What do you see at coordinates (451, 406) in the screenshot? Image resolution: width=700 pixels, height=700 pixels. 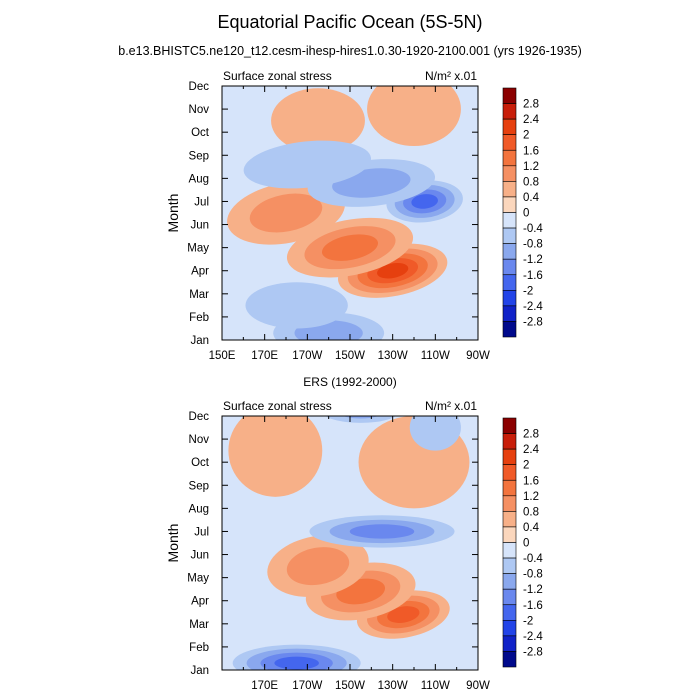 I see `panel2-right-string: N/m² x.01` at bounding box center [451, 406].